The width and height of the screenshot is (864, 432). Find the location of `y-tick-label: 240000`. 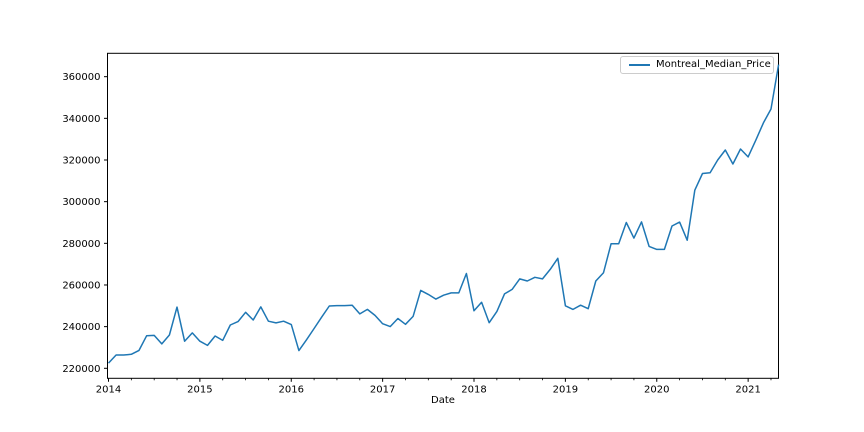

y-tick-label: 240000 is located at coordinates (81, 327).